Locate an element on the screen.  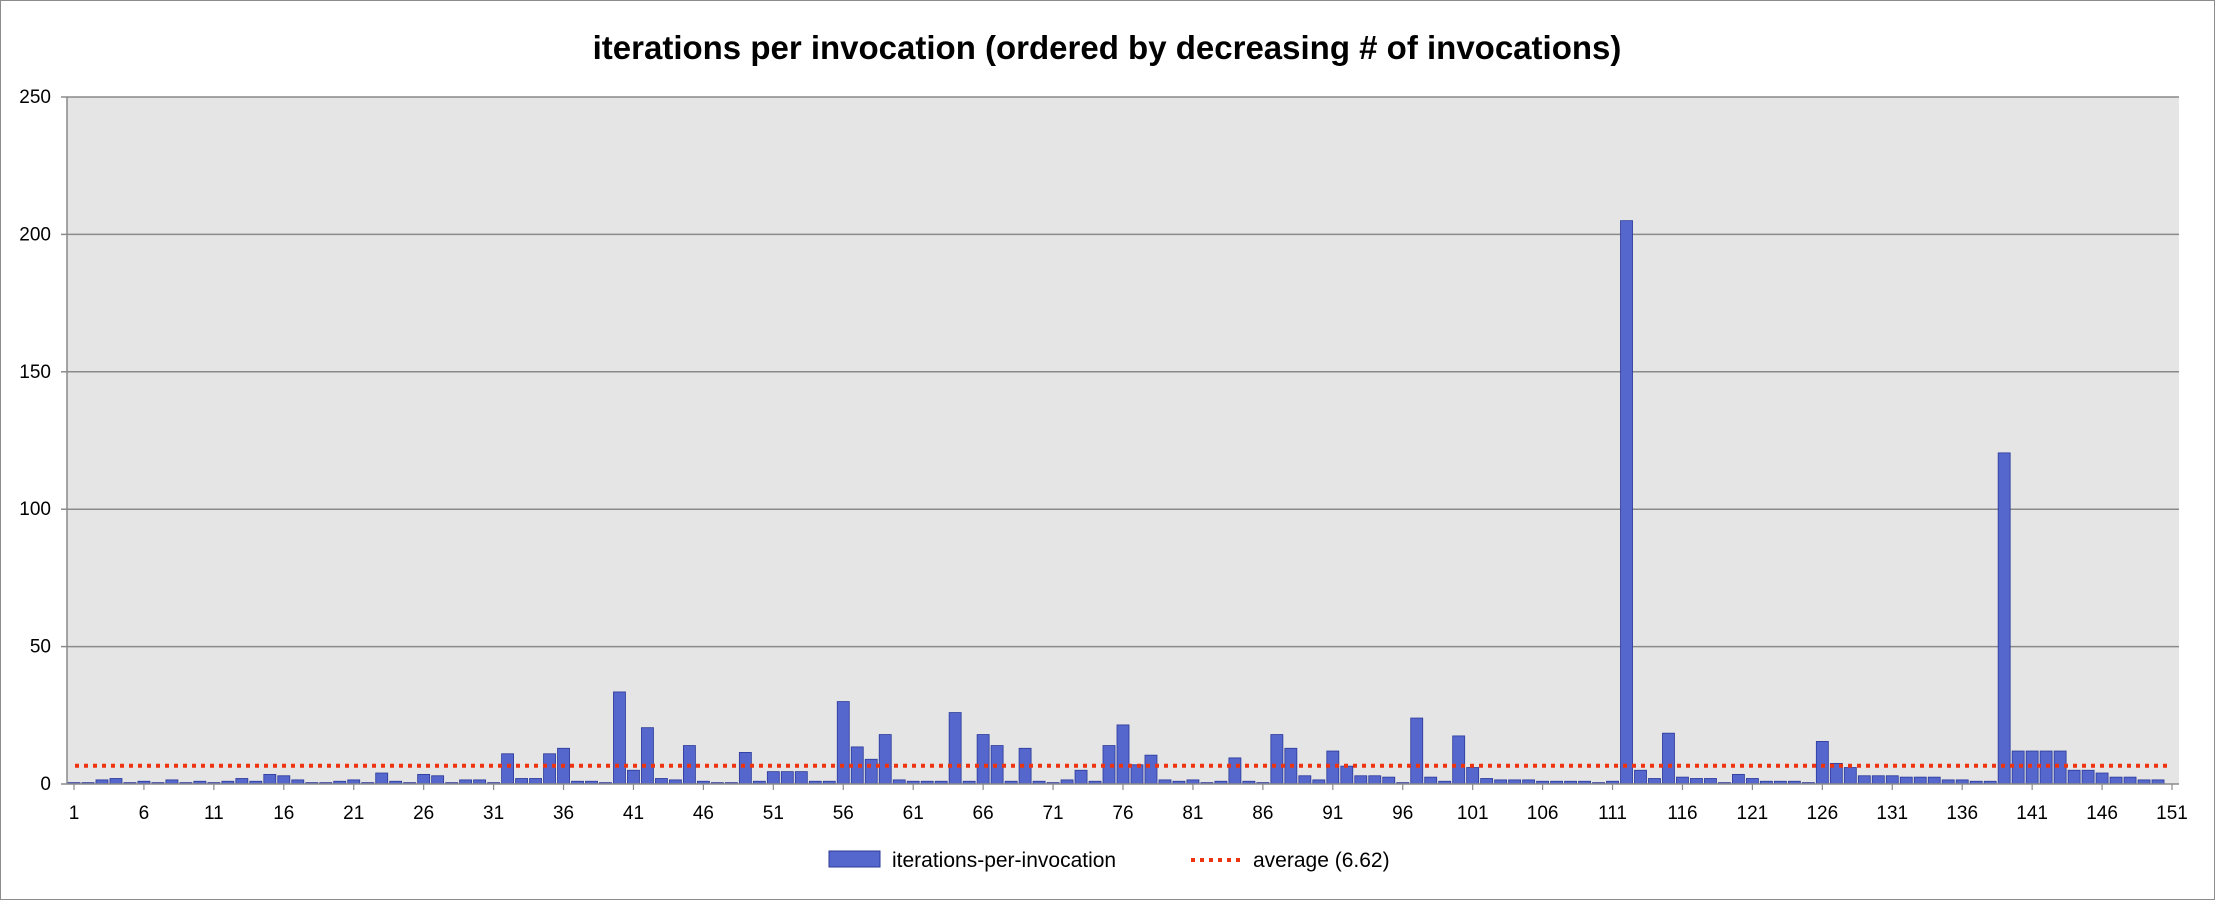
x-tick-label-116: 116 is located at coordinates (1682, 813).